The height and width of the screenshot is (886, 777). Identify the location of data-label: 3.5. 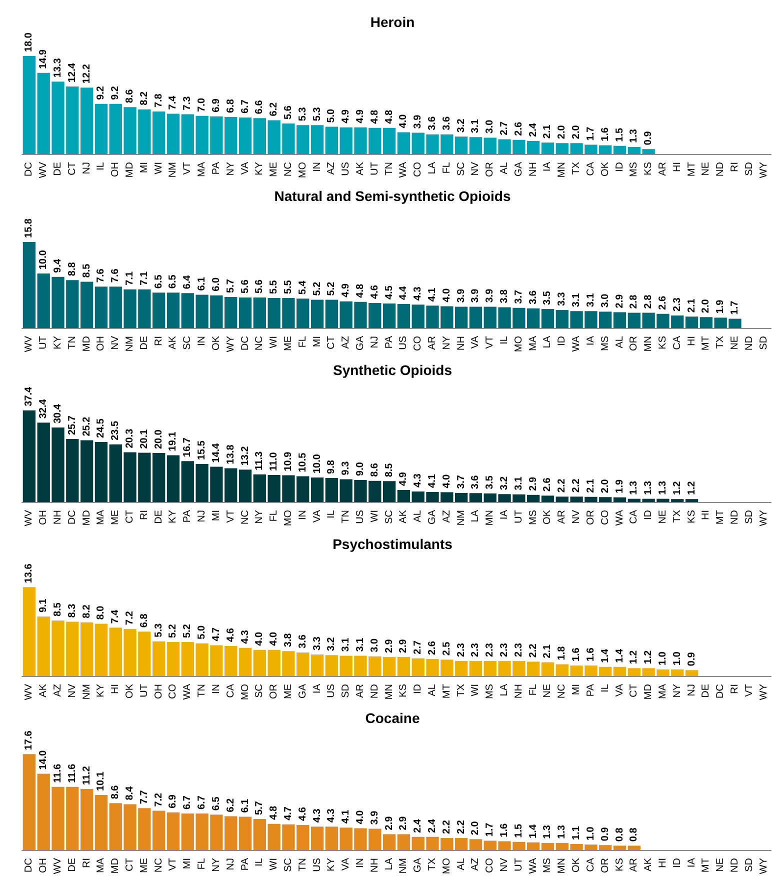
(548, 297).